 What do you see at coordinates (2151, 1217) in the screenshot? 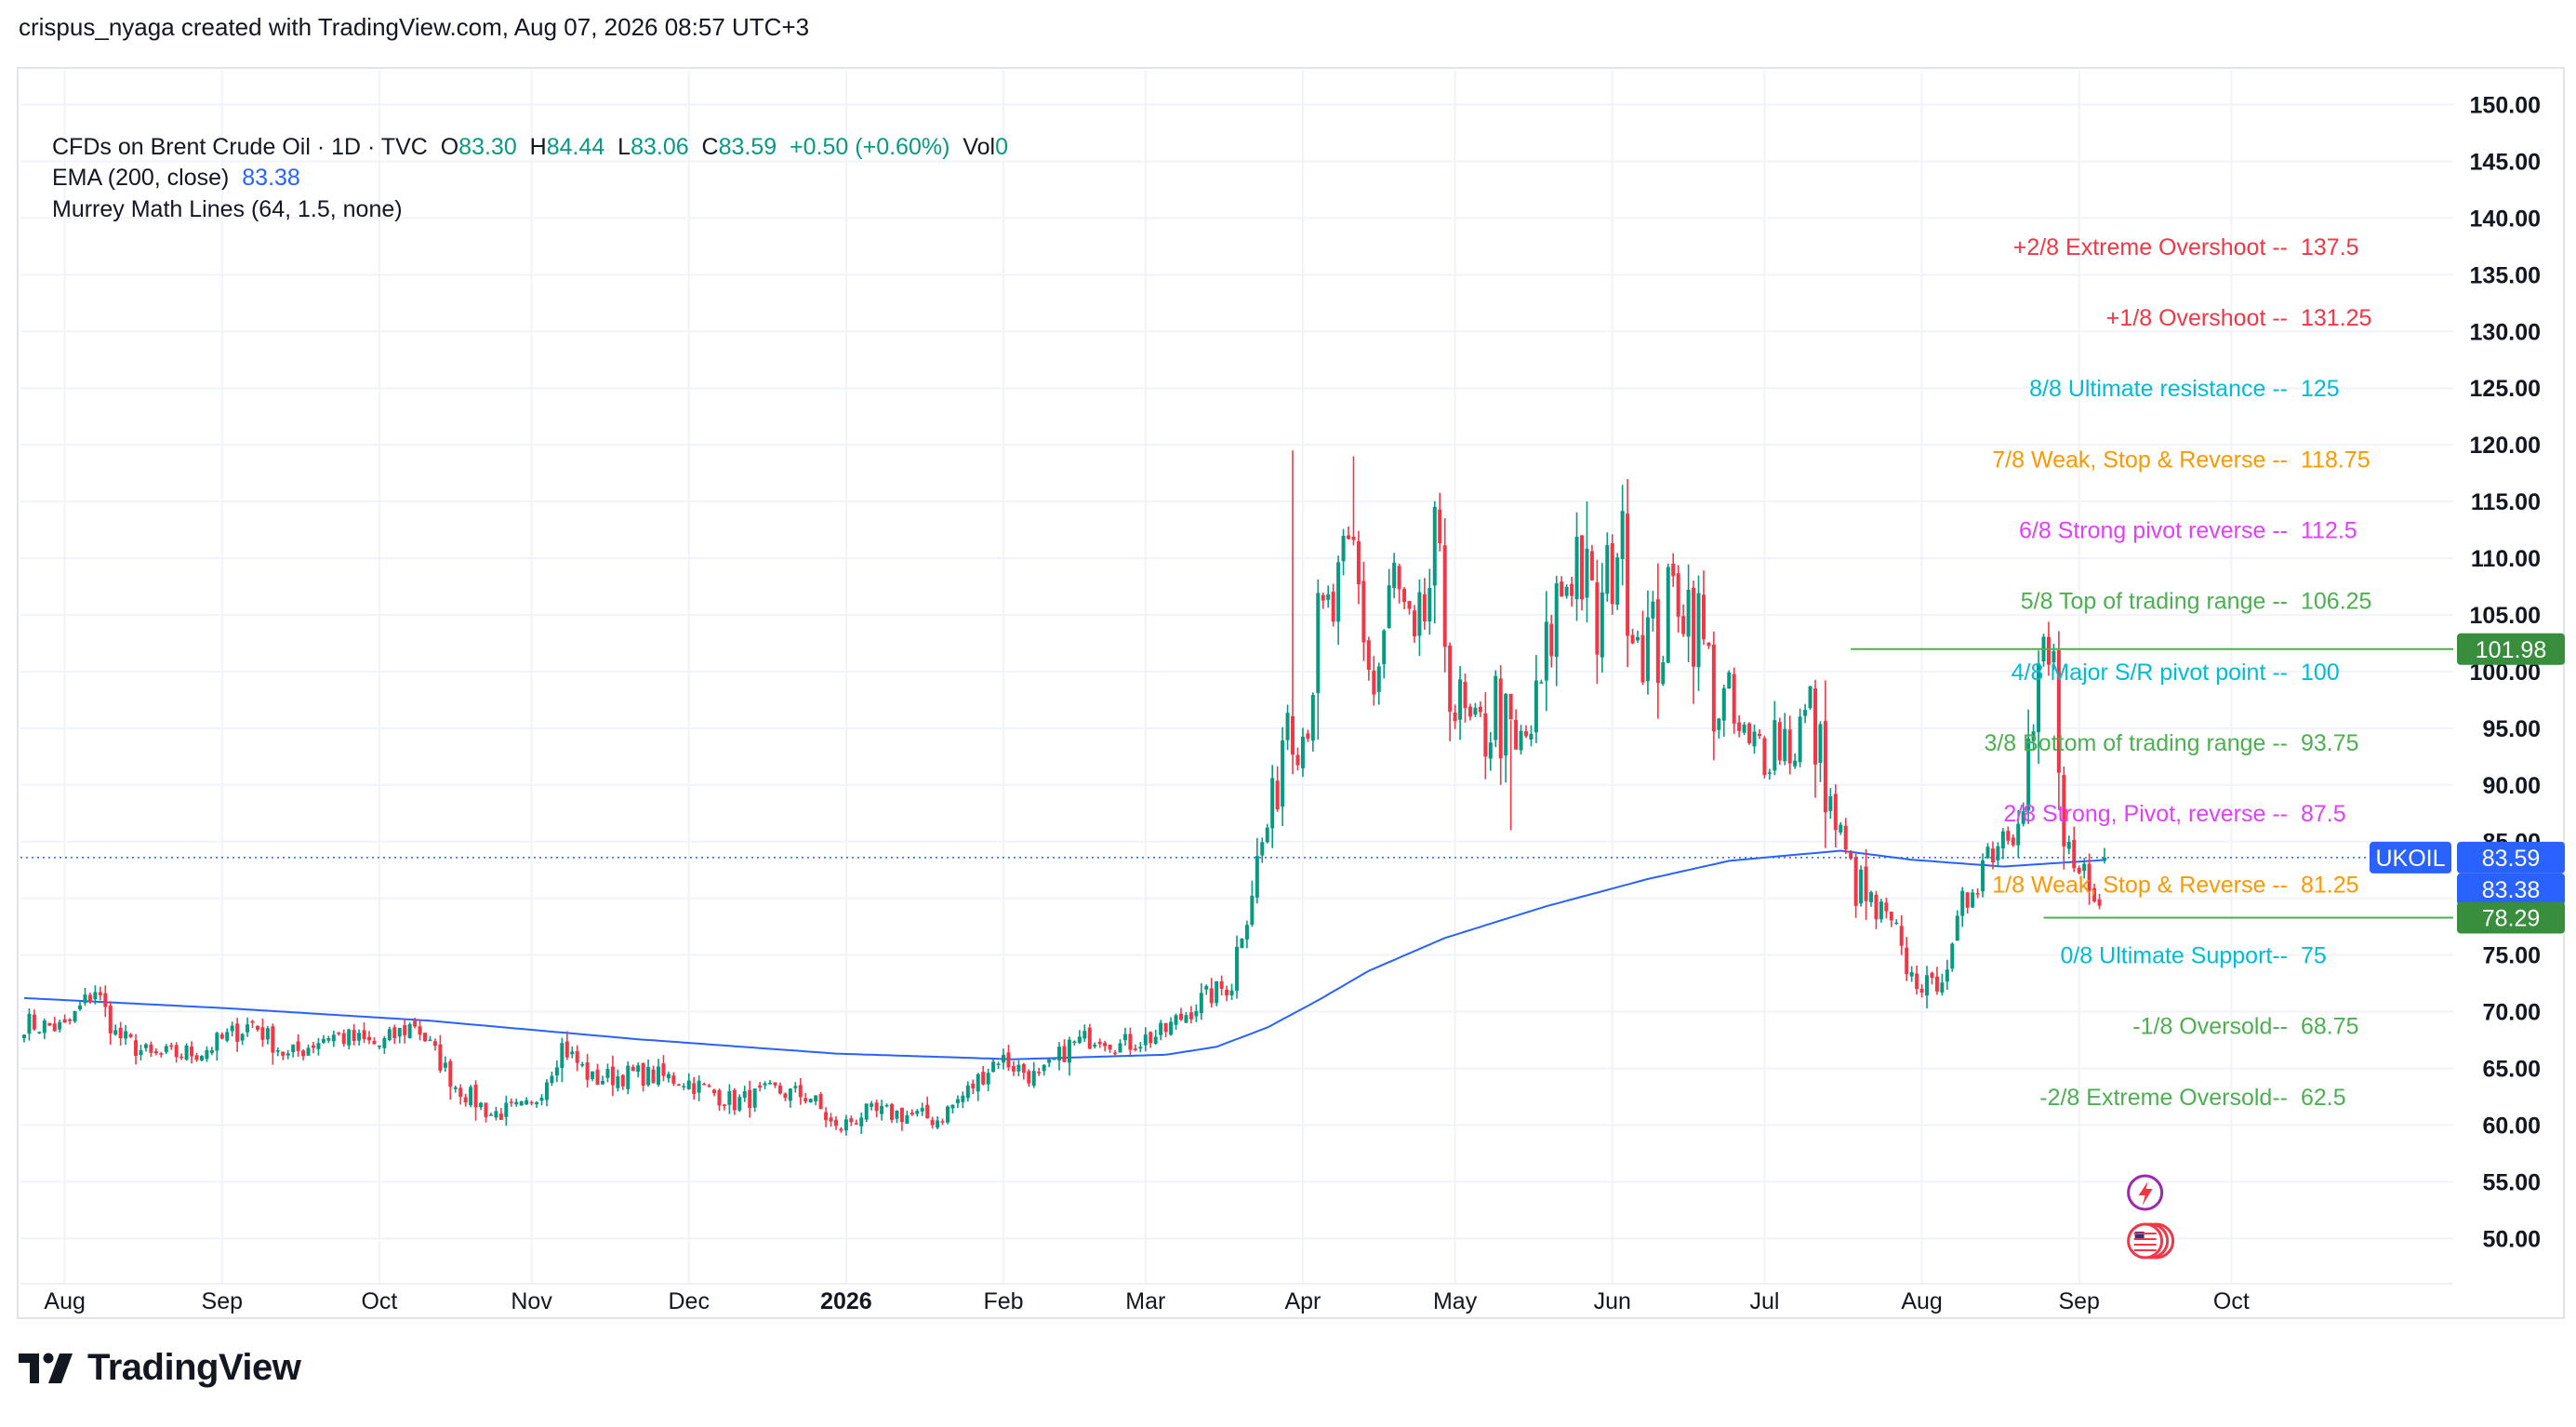
I see `chart-icons` at bounding box center [2151, 1217].